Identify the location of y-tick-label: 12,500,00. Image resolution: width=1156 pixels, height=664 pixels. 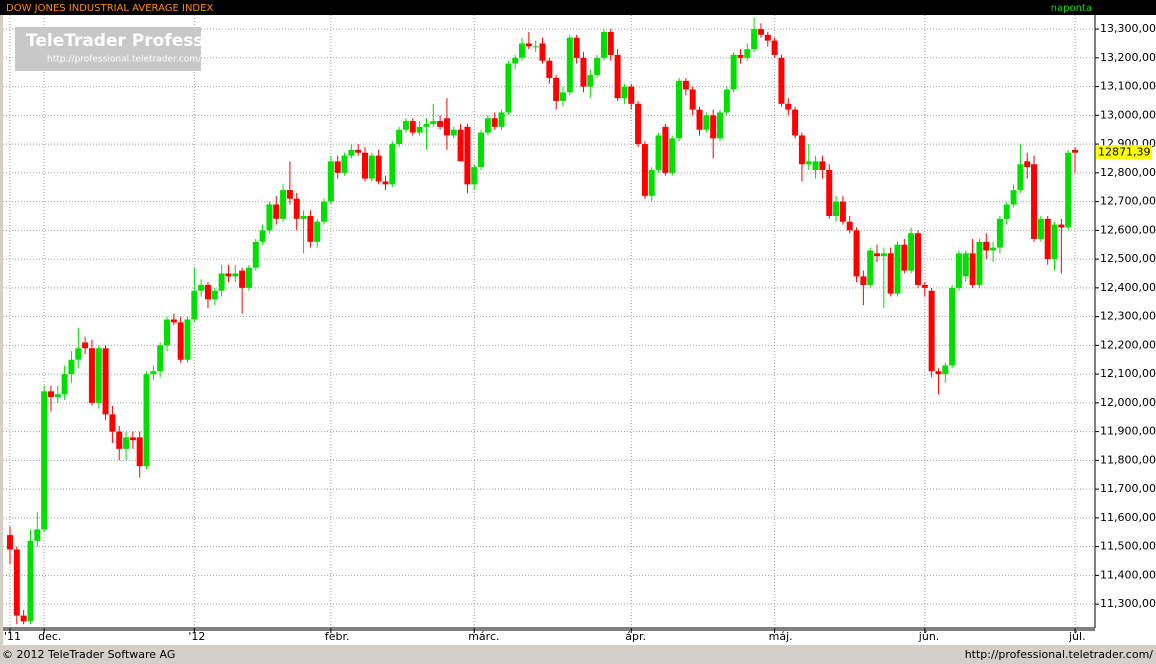
(1128, 258).